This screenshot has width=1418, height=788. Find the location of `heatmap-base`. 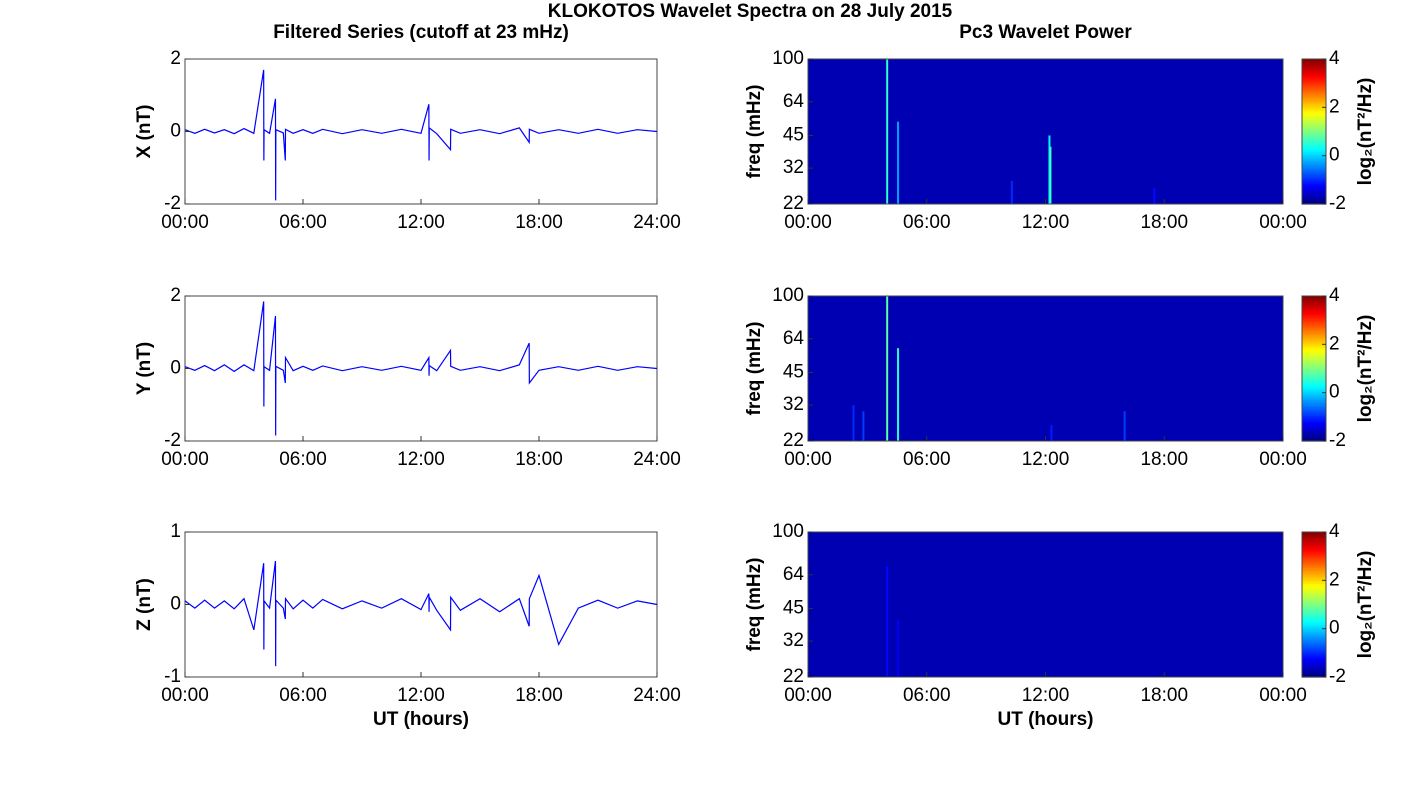

heatmap-base is located at coordinates (1045, 604).